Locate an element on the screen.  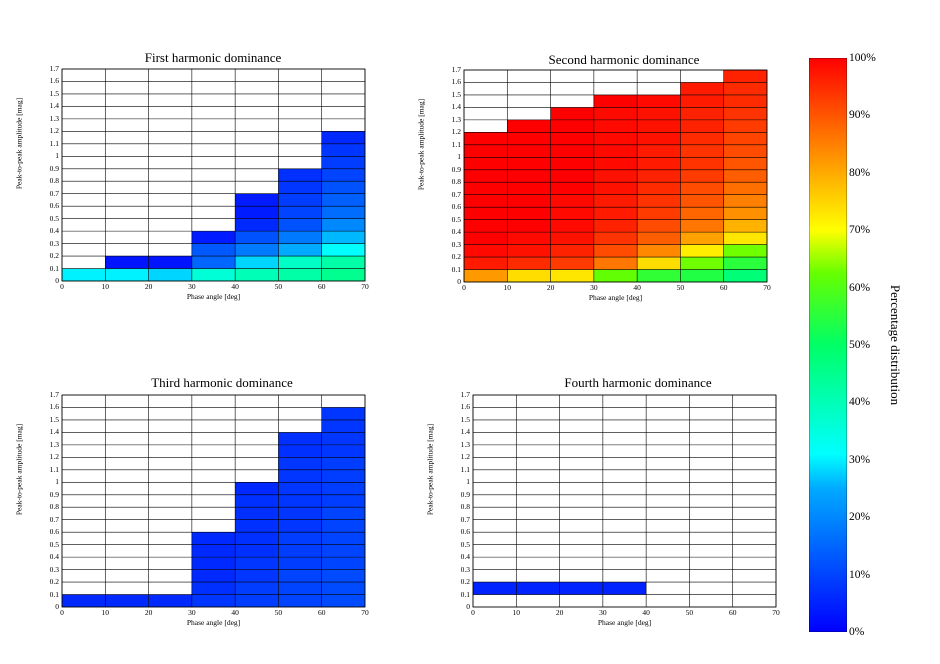
plot-frame is located at coordinates (624, 501).